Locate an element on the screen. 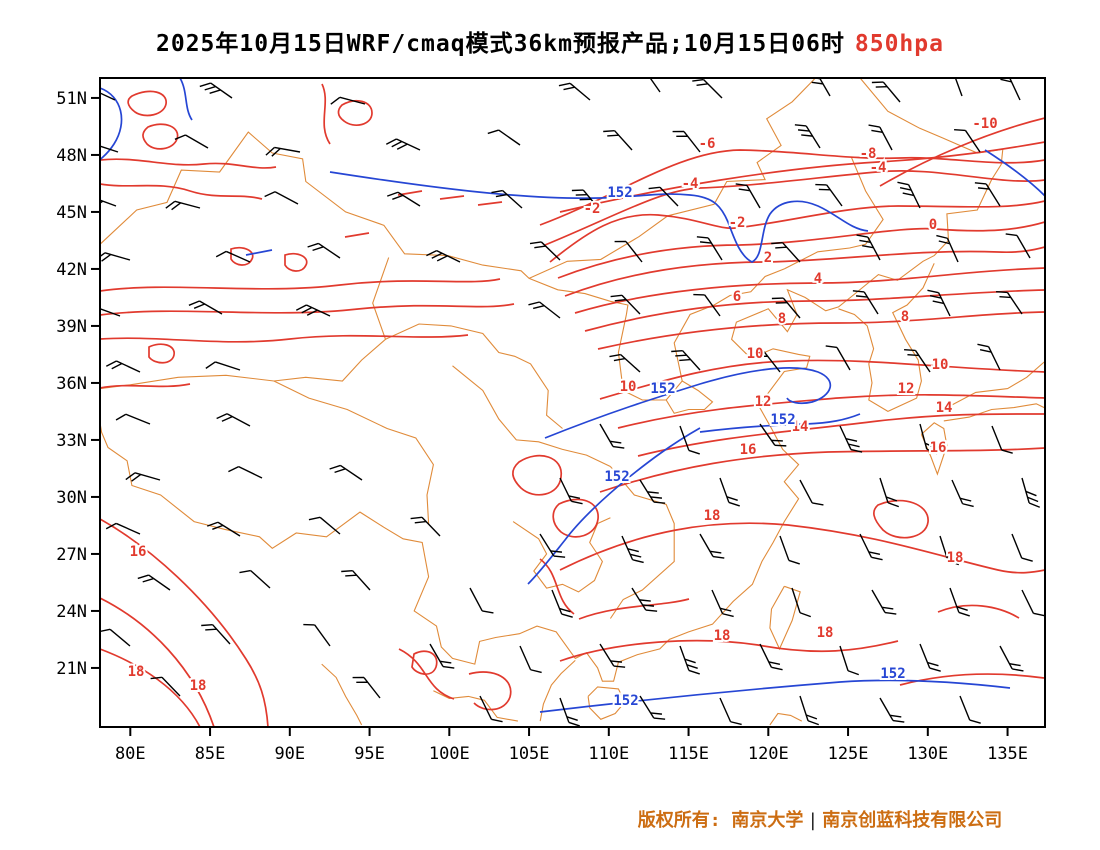 This screenshot has width=1100, height=850. temperature-contour-label: 8 is located at coordinates (782, 319).